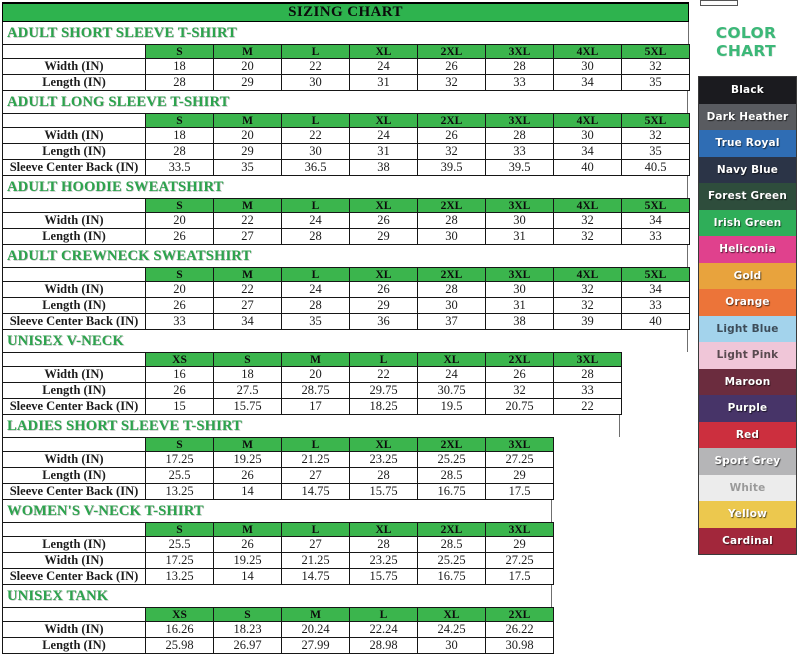  What do you see at coordinates (747, 143) in the screenshot?
I see `color-swatch: True Royal` at bounding box center [747, 143].